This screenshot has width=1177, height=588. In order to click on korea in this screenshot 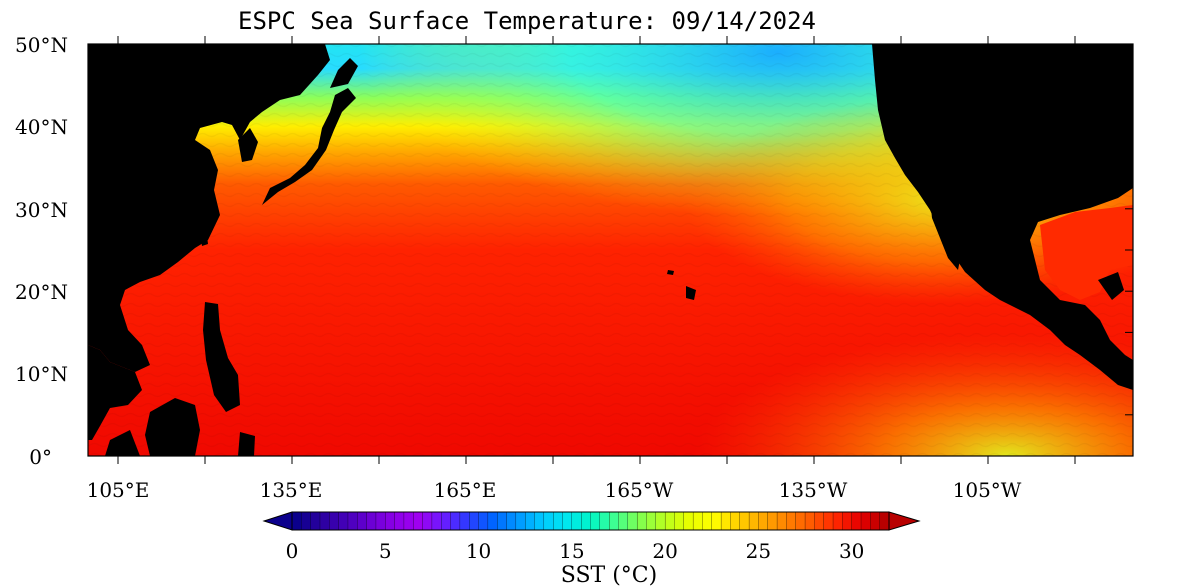, I will do `click(248, 145)`.